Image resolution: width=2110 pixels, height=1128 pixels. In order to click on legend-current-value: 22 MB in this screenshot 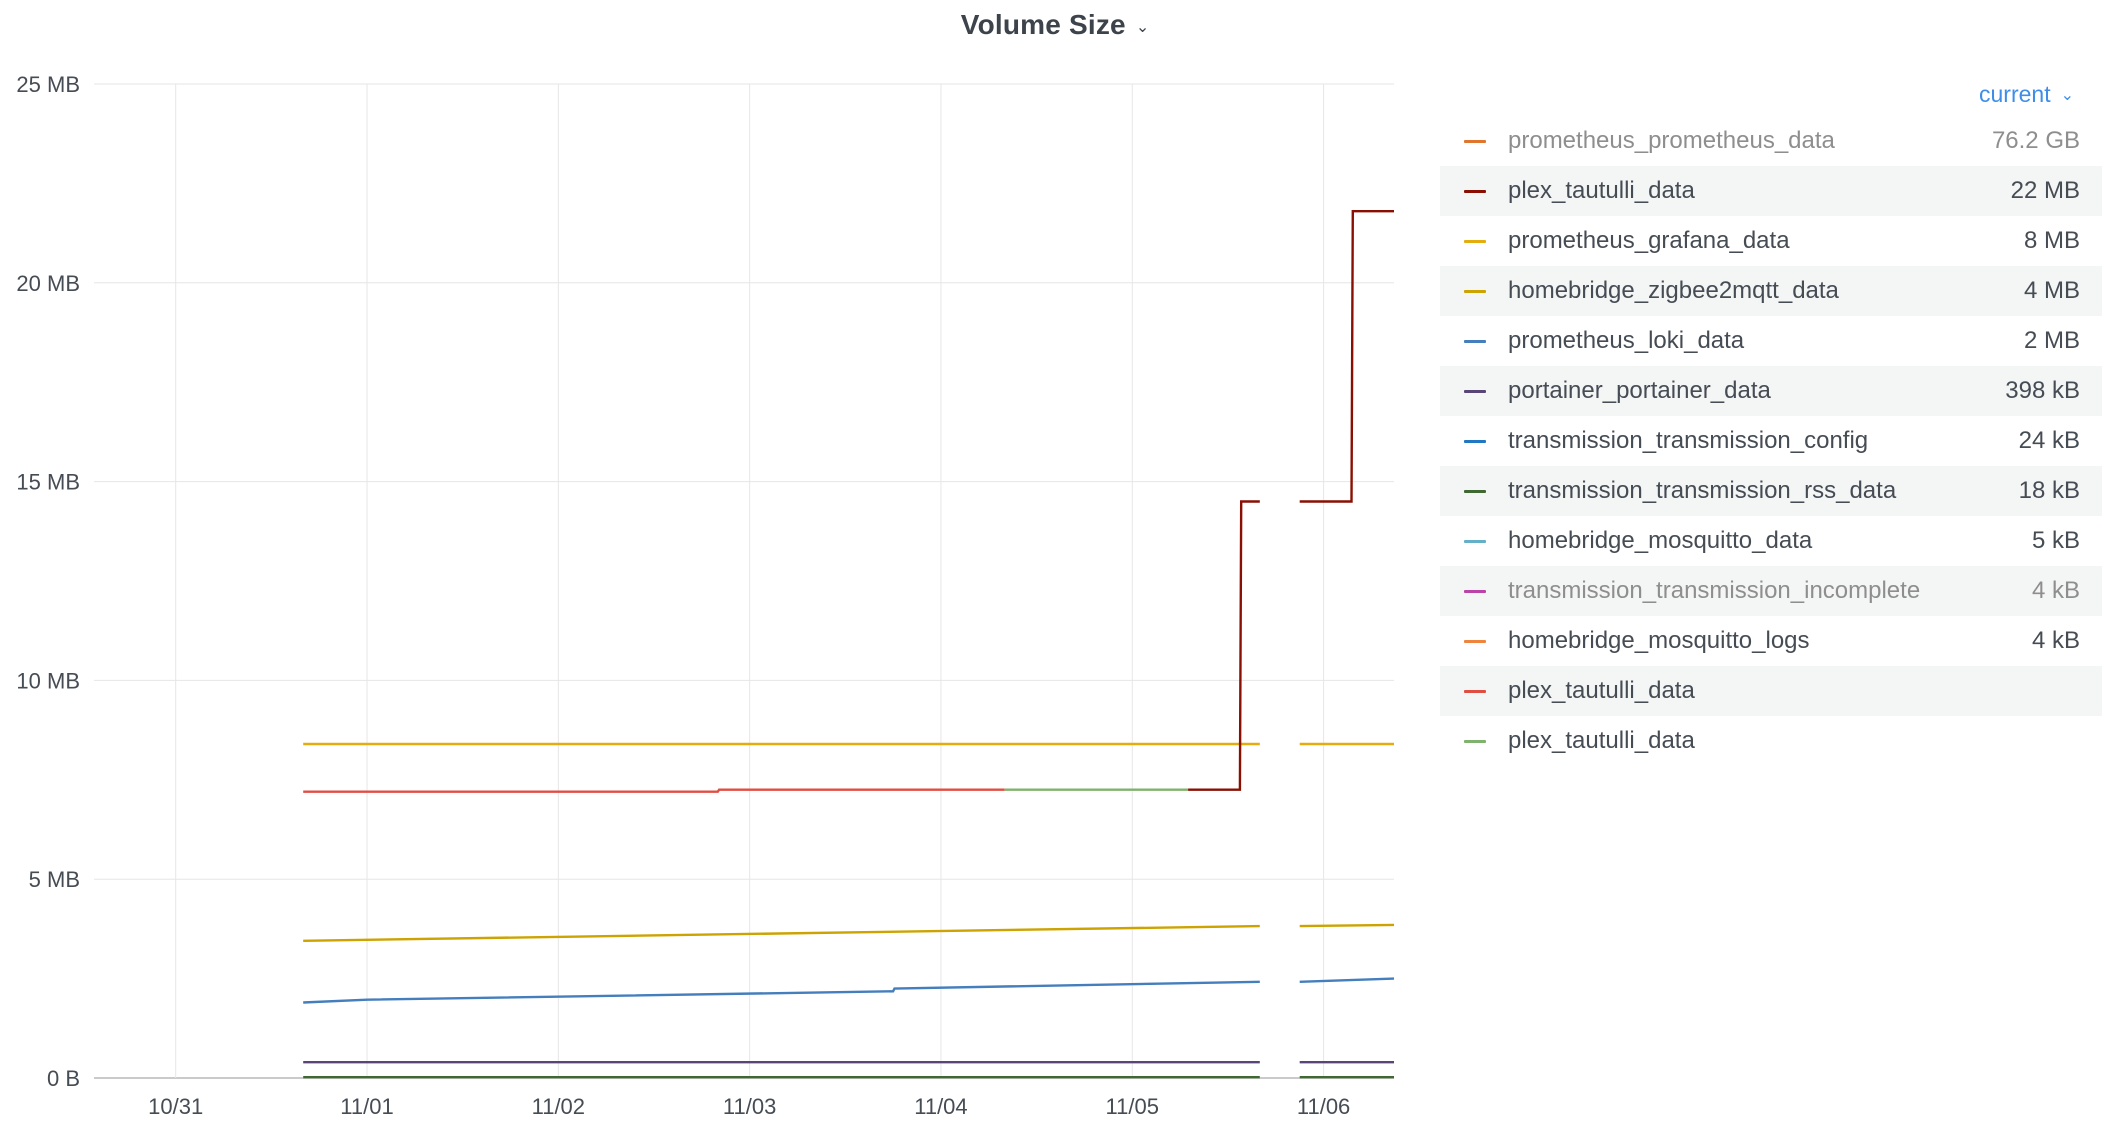, I will do `click(2045, 190)`.